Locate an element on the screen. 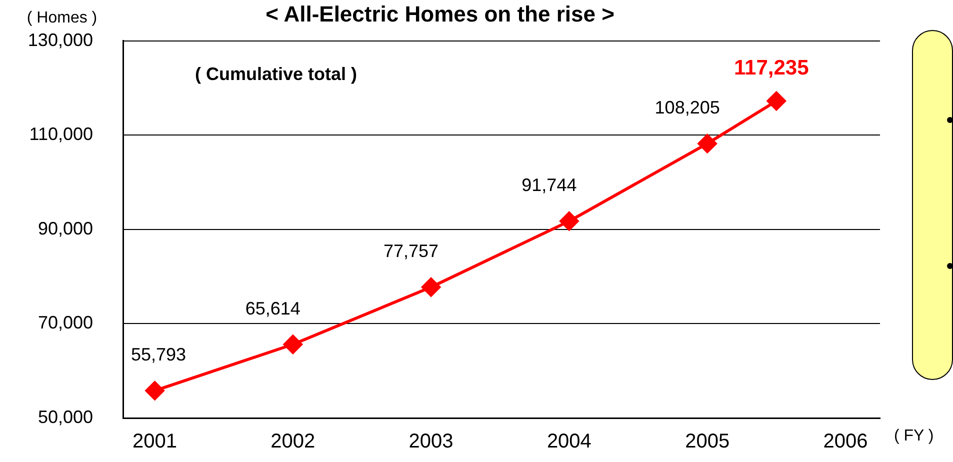 Image resolution: width=953 pixels, height=462 pixels. y-tick-label: 110,000 is located at coordinates (61, 134).